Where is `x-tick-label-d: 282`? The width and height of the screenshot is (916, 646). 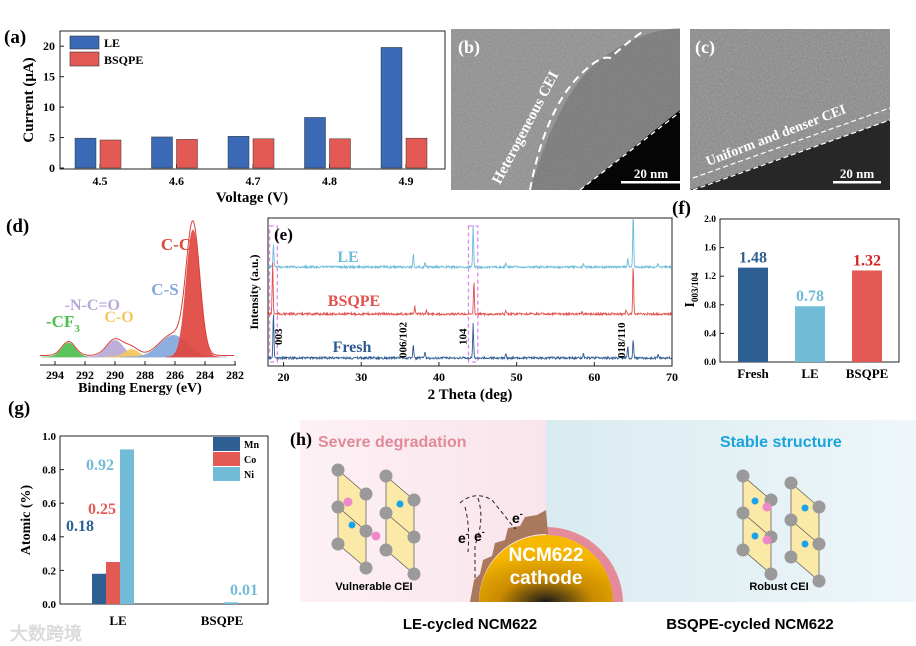 x-tick-label-d: 282 is located at coordinates (235, 375).